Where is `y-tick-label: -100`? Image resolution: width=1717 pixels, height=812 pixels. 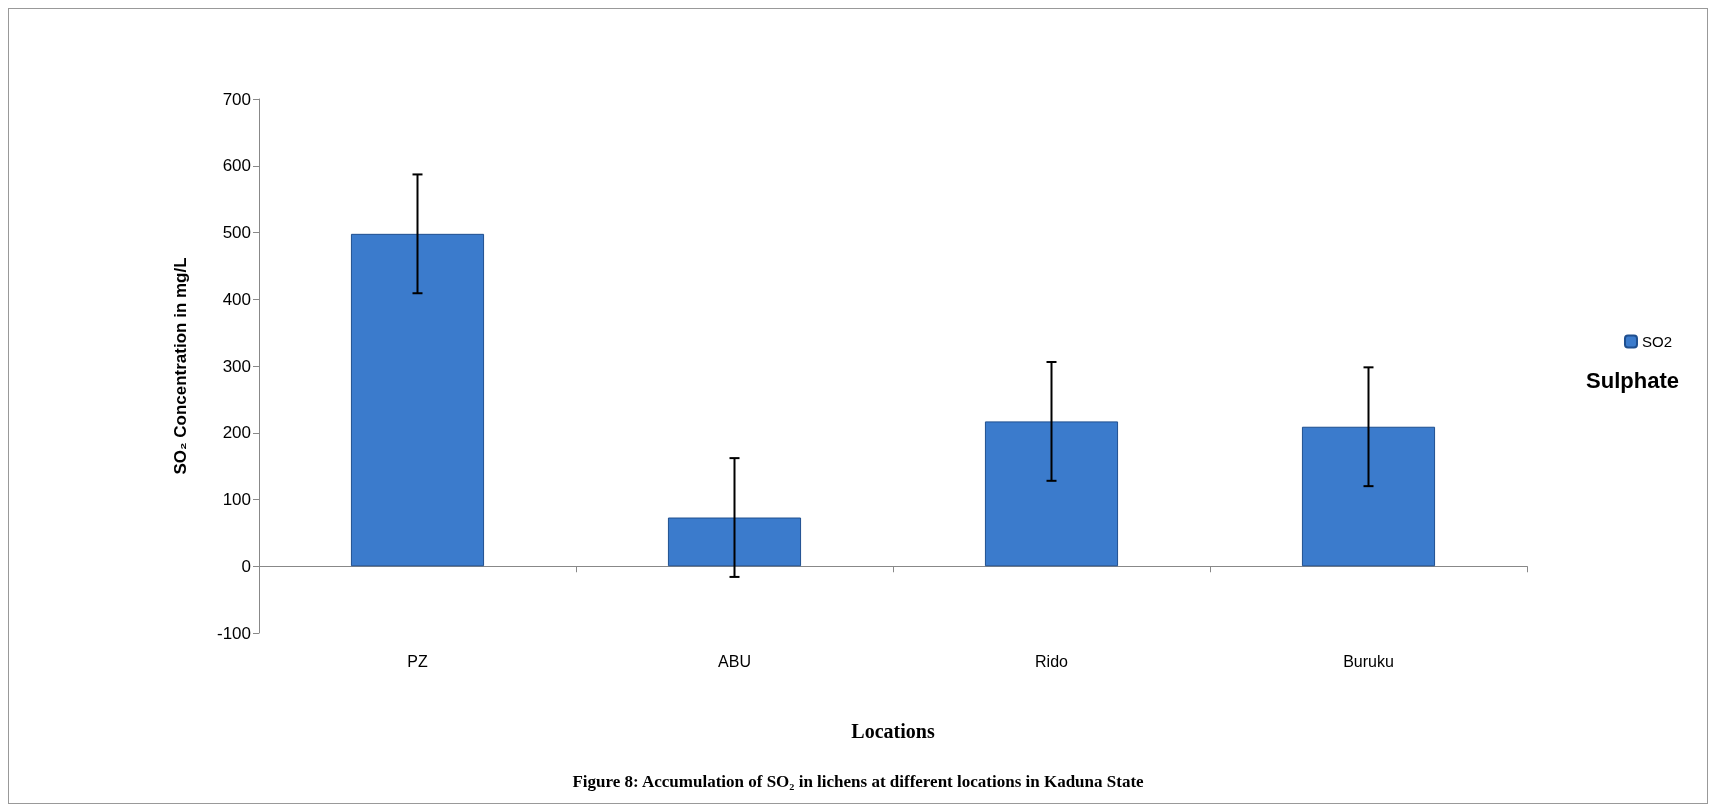
y-tick-label: -100 is located at coordinates (233, 633).